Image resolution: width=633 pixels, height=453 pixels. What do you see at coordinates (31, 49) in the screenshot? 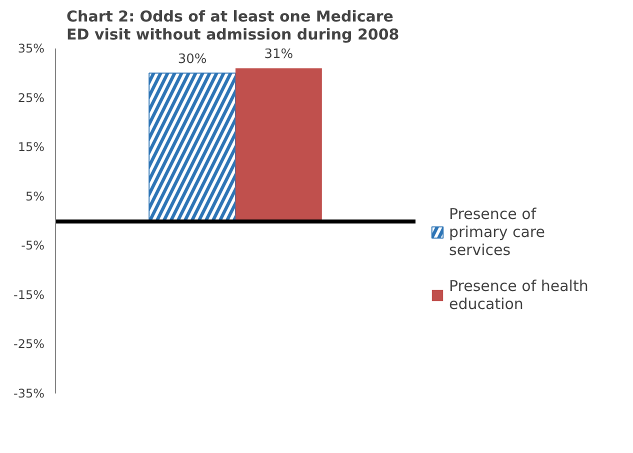
I see `y-tick-label: 35%` at bounding box center [31, 49].